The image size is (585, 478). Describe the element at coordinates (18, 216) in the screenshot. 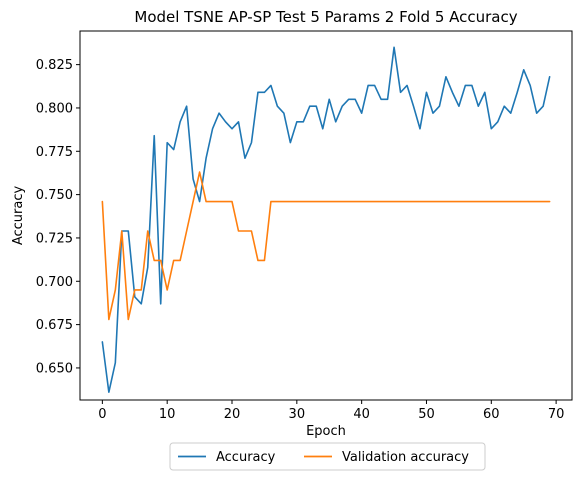

I see `y-axis-label: Accuracy` at that location.